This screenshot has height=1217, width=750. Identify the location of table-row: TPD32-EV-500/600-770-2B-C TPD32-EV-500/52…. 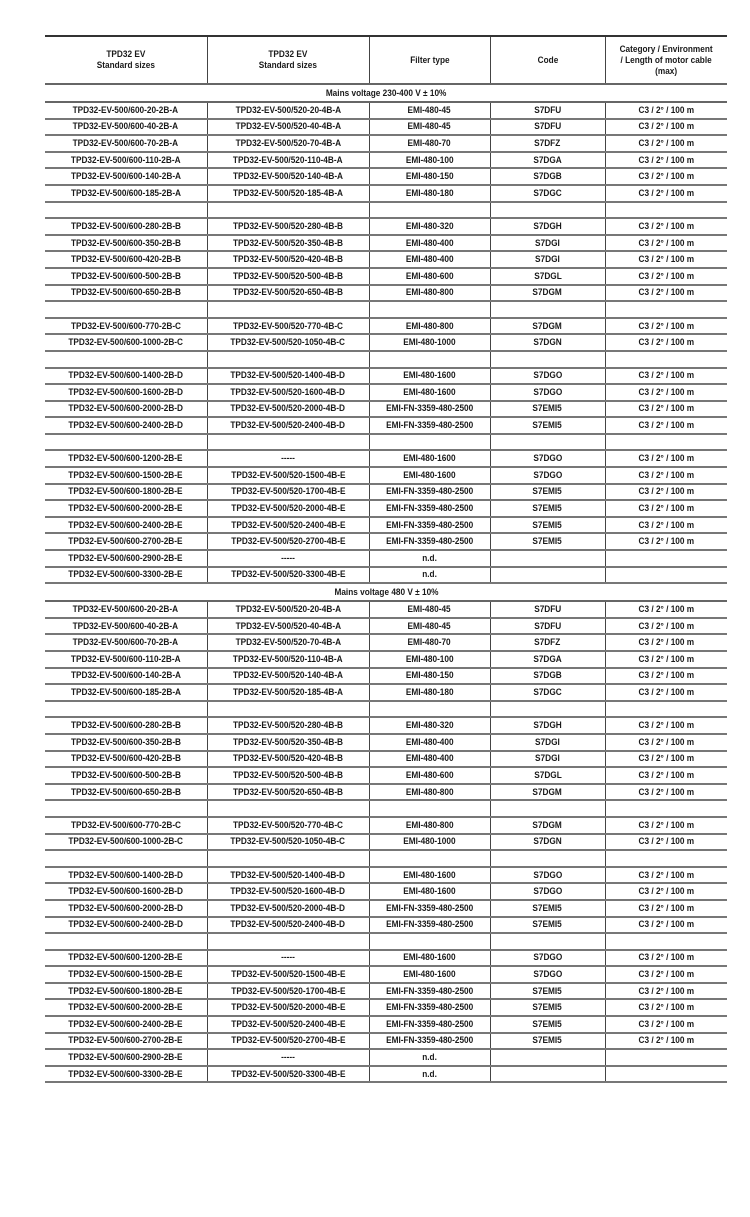
(386, 326).